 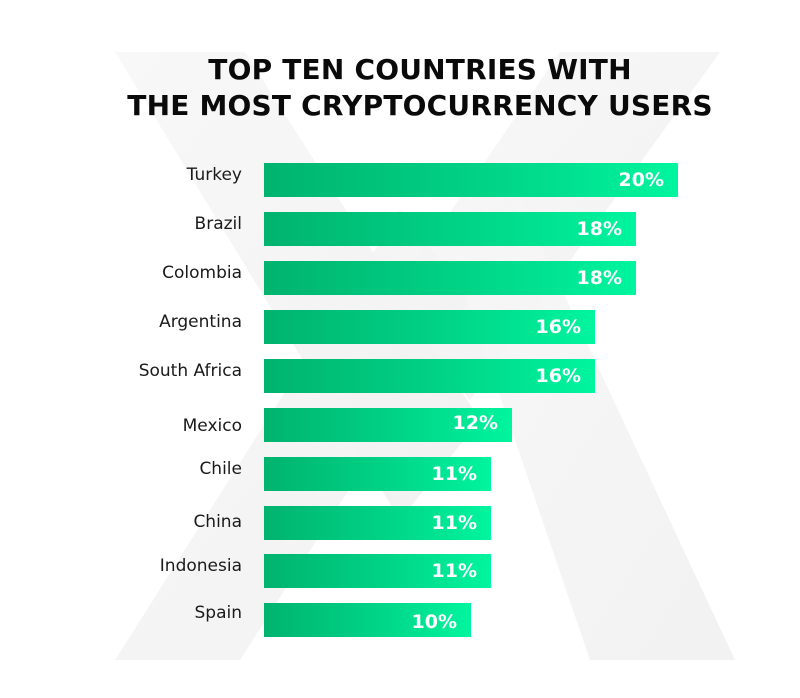 What do you see at coordinates (214, 175) in the screenshot?
I see `country-label: Turkey` at bounding box center [214, 175].